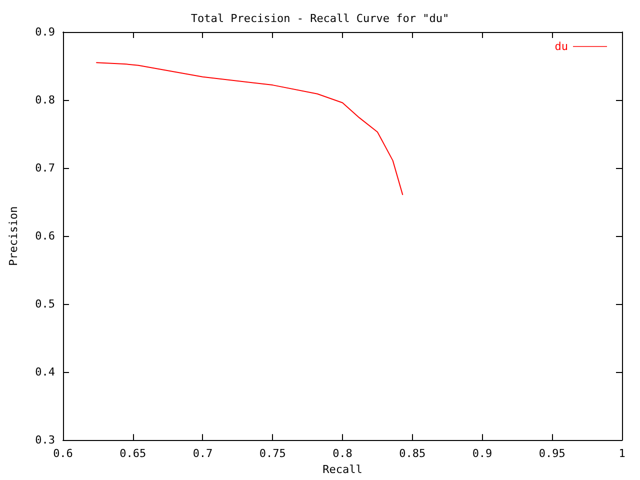  Describe the element at coordinates (342, 469) in the screenshot. I see `x-axis-title: Recall` at that location.